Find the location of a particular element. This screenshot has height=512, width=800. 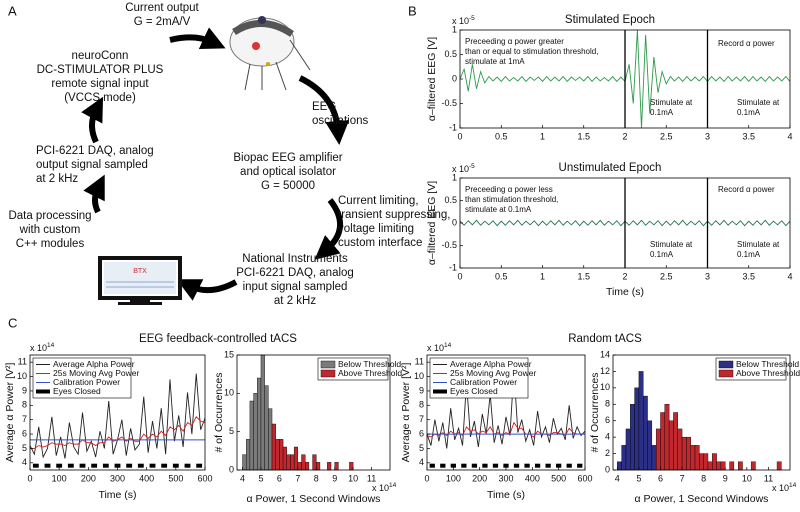

x-tick-label: 2.5 is located at coordinates (666, 136).